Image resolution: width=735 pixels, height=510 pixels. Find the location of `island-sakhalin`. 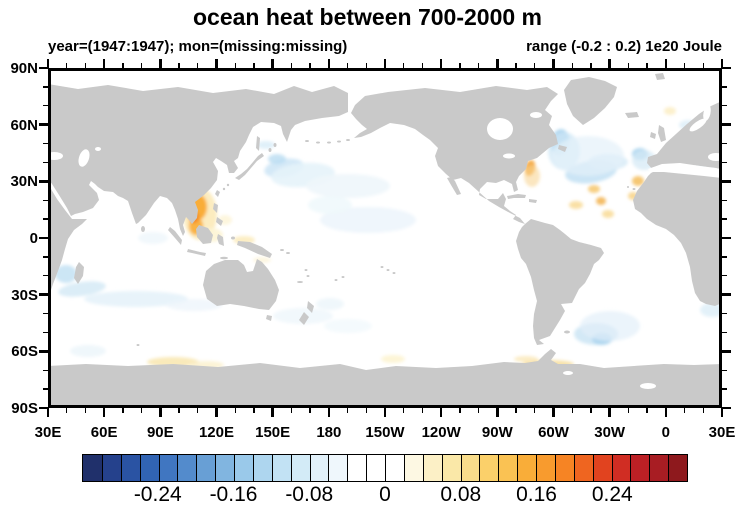

island-sakhalin is located at coordinates (258, 143).